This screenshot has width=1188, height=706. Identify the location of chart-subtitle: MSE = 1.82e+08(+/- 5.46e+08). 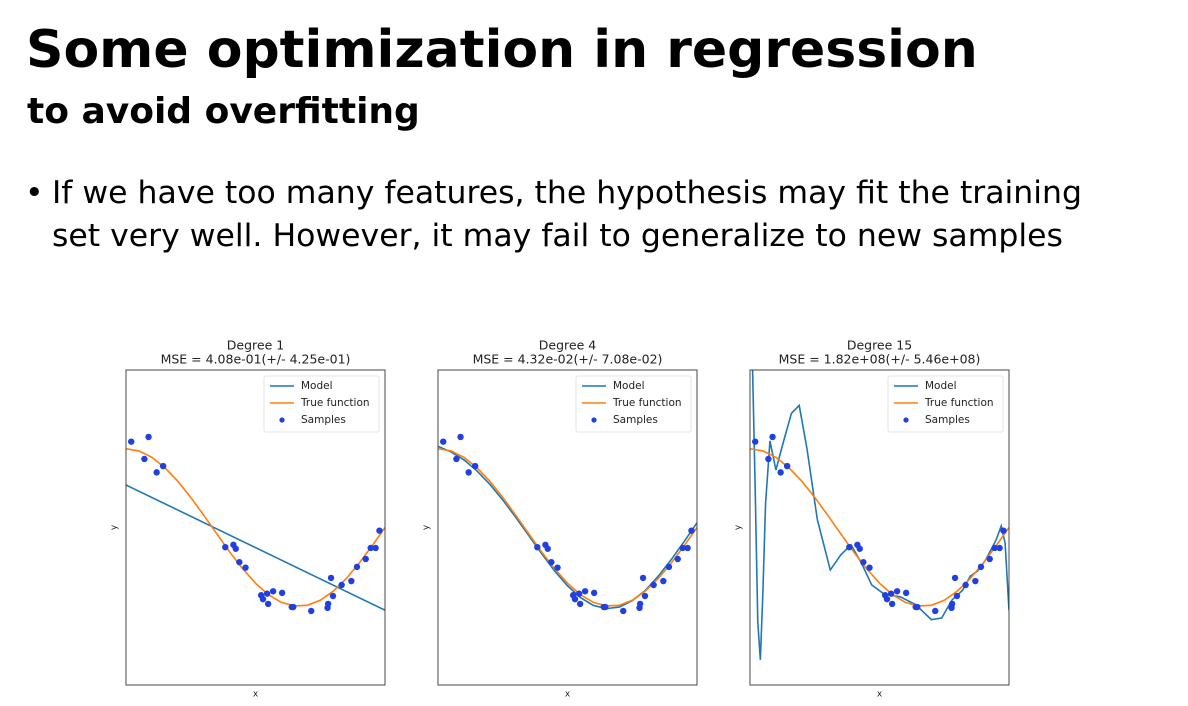
(880, 359).